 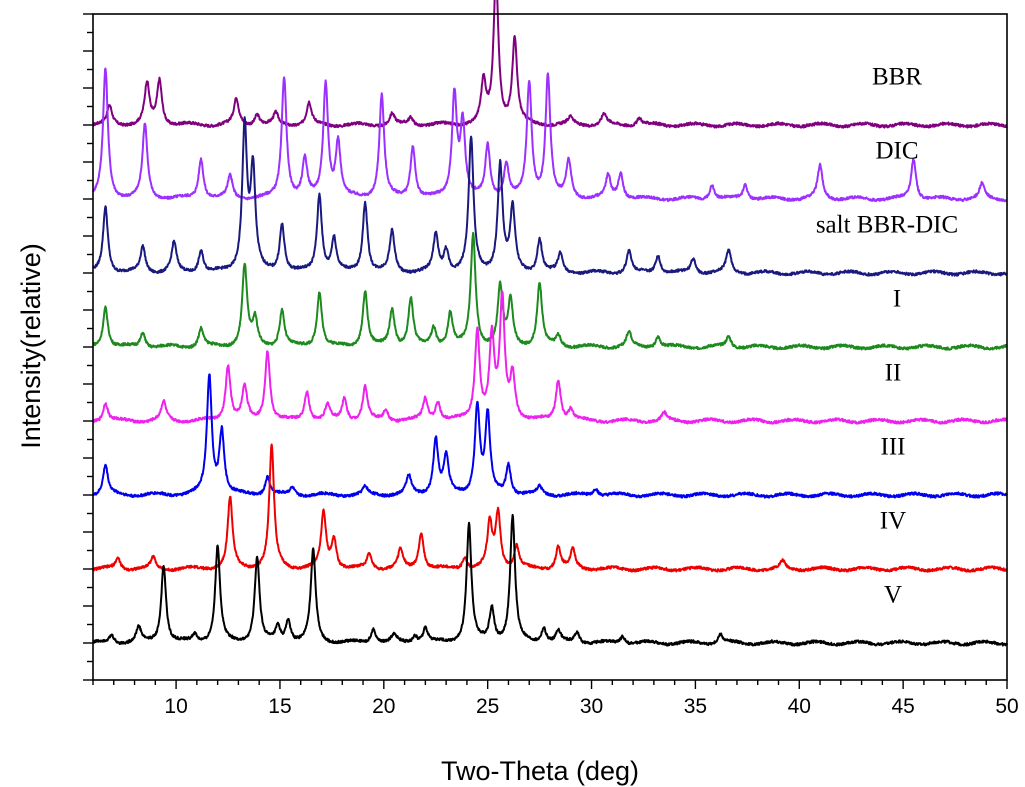 What do you see at coordinates (893, 520) in the screenshot?
I see `series-label: IV` at bounding box center [893, 520].